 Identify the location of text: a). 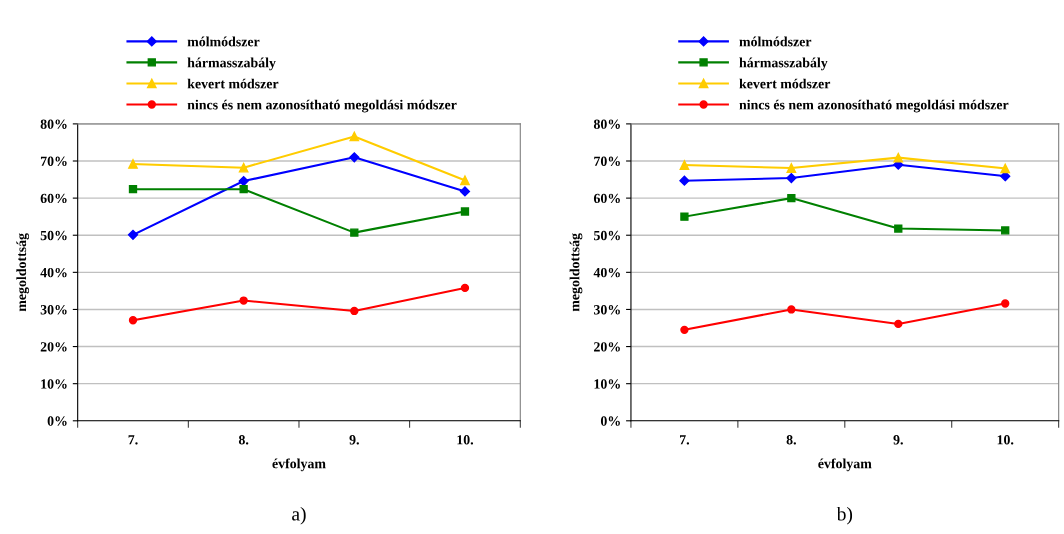
(299, 515).